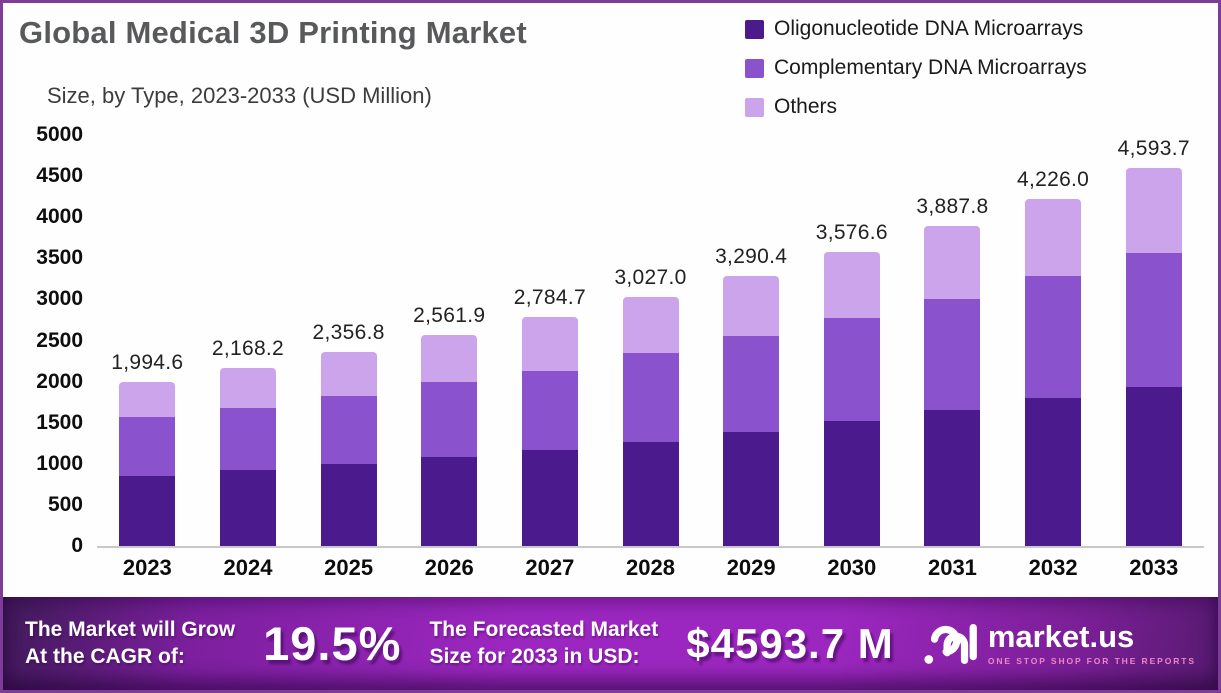 This screenshot has width=1221, height=693. Describe the element at coordinates (952, 567) in the screenshot. I see `x-tick-label: 2031` at that location.